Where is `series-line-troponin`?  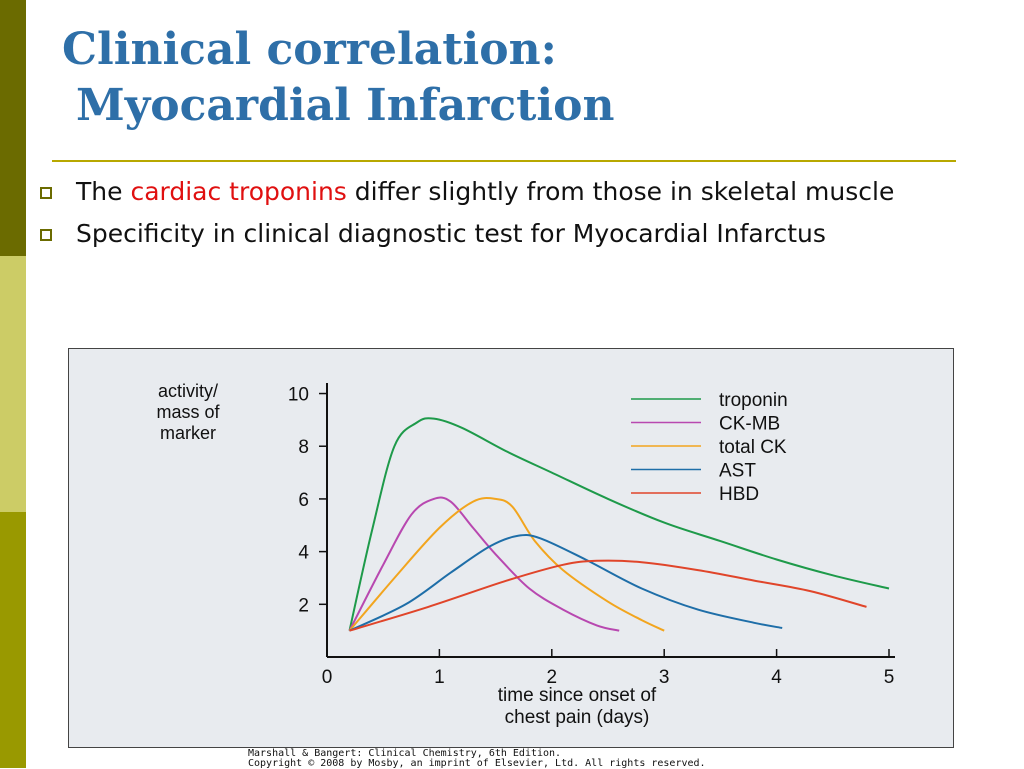
series-line-troponin is located at coordinates (619, 524).